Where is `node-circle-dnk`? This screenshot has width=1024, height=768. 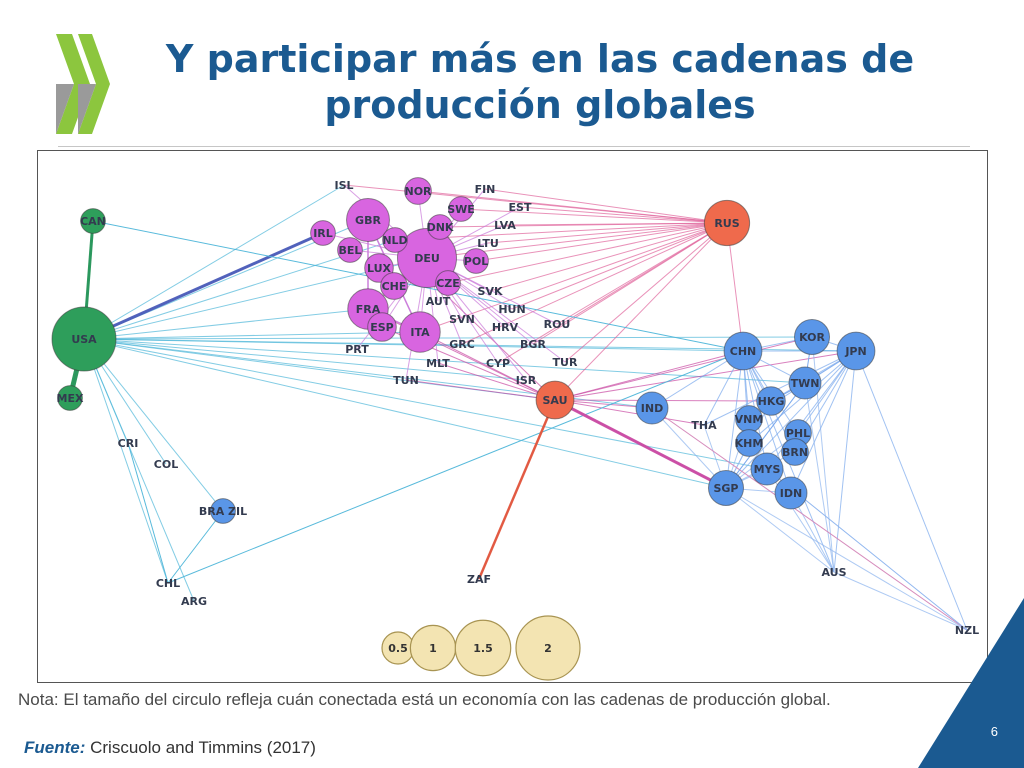
node-circle-dnk is located at coordinates (440, 227).